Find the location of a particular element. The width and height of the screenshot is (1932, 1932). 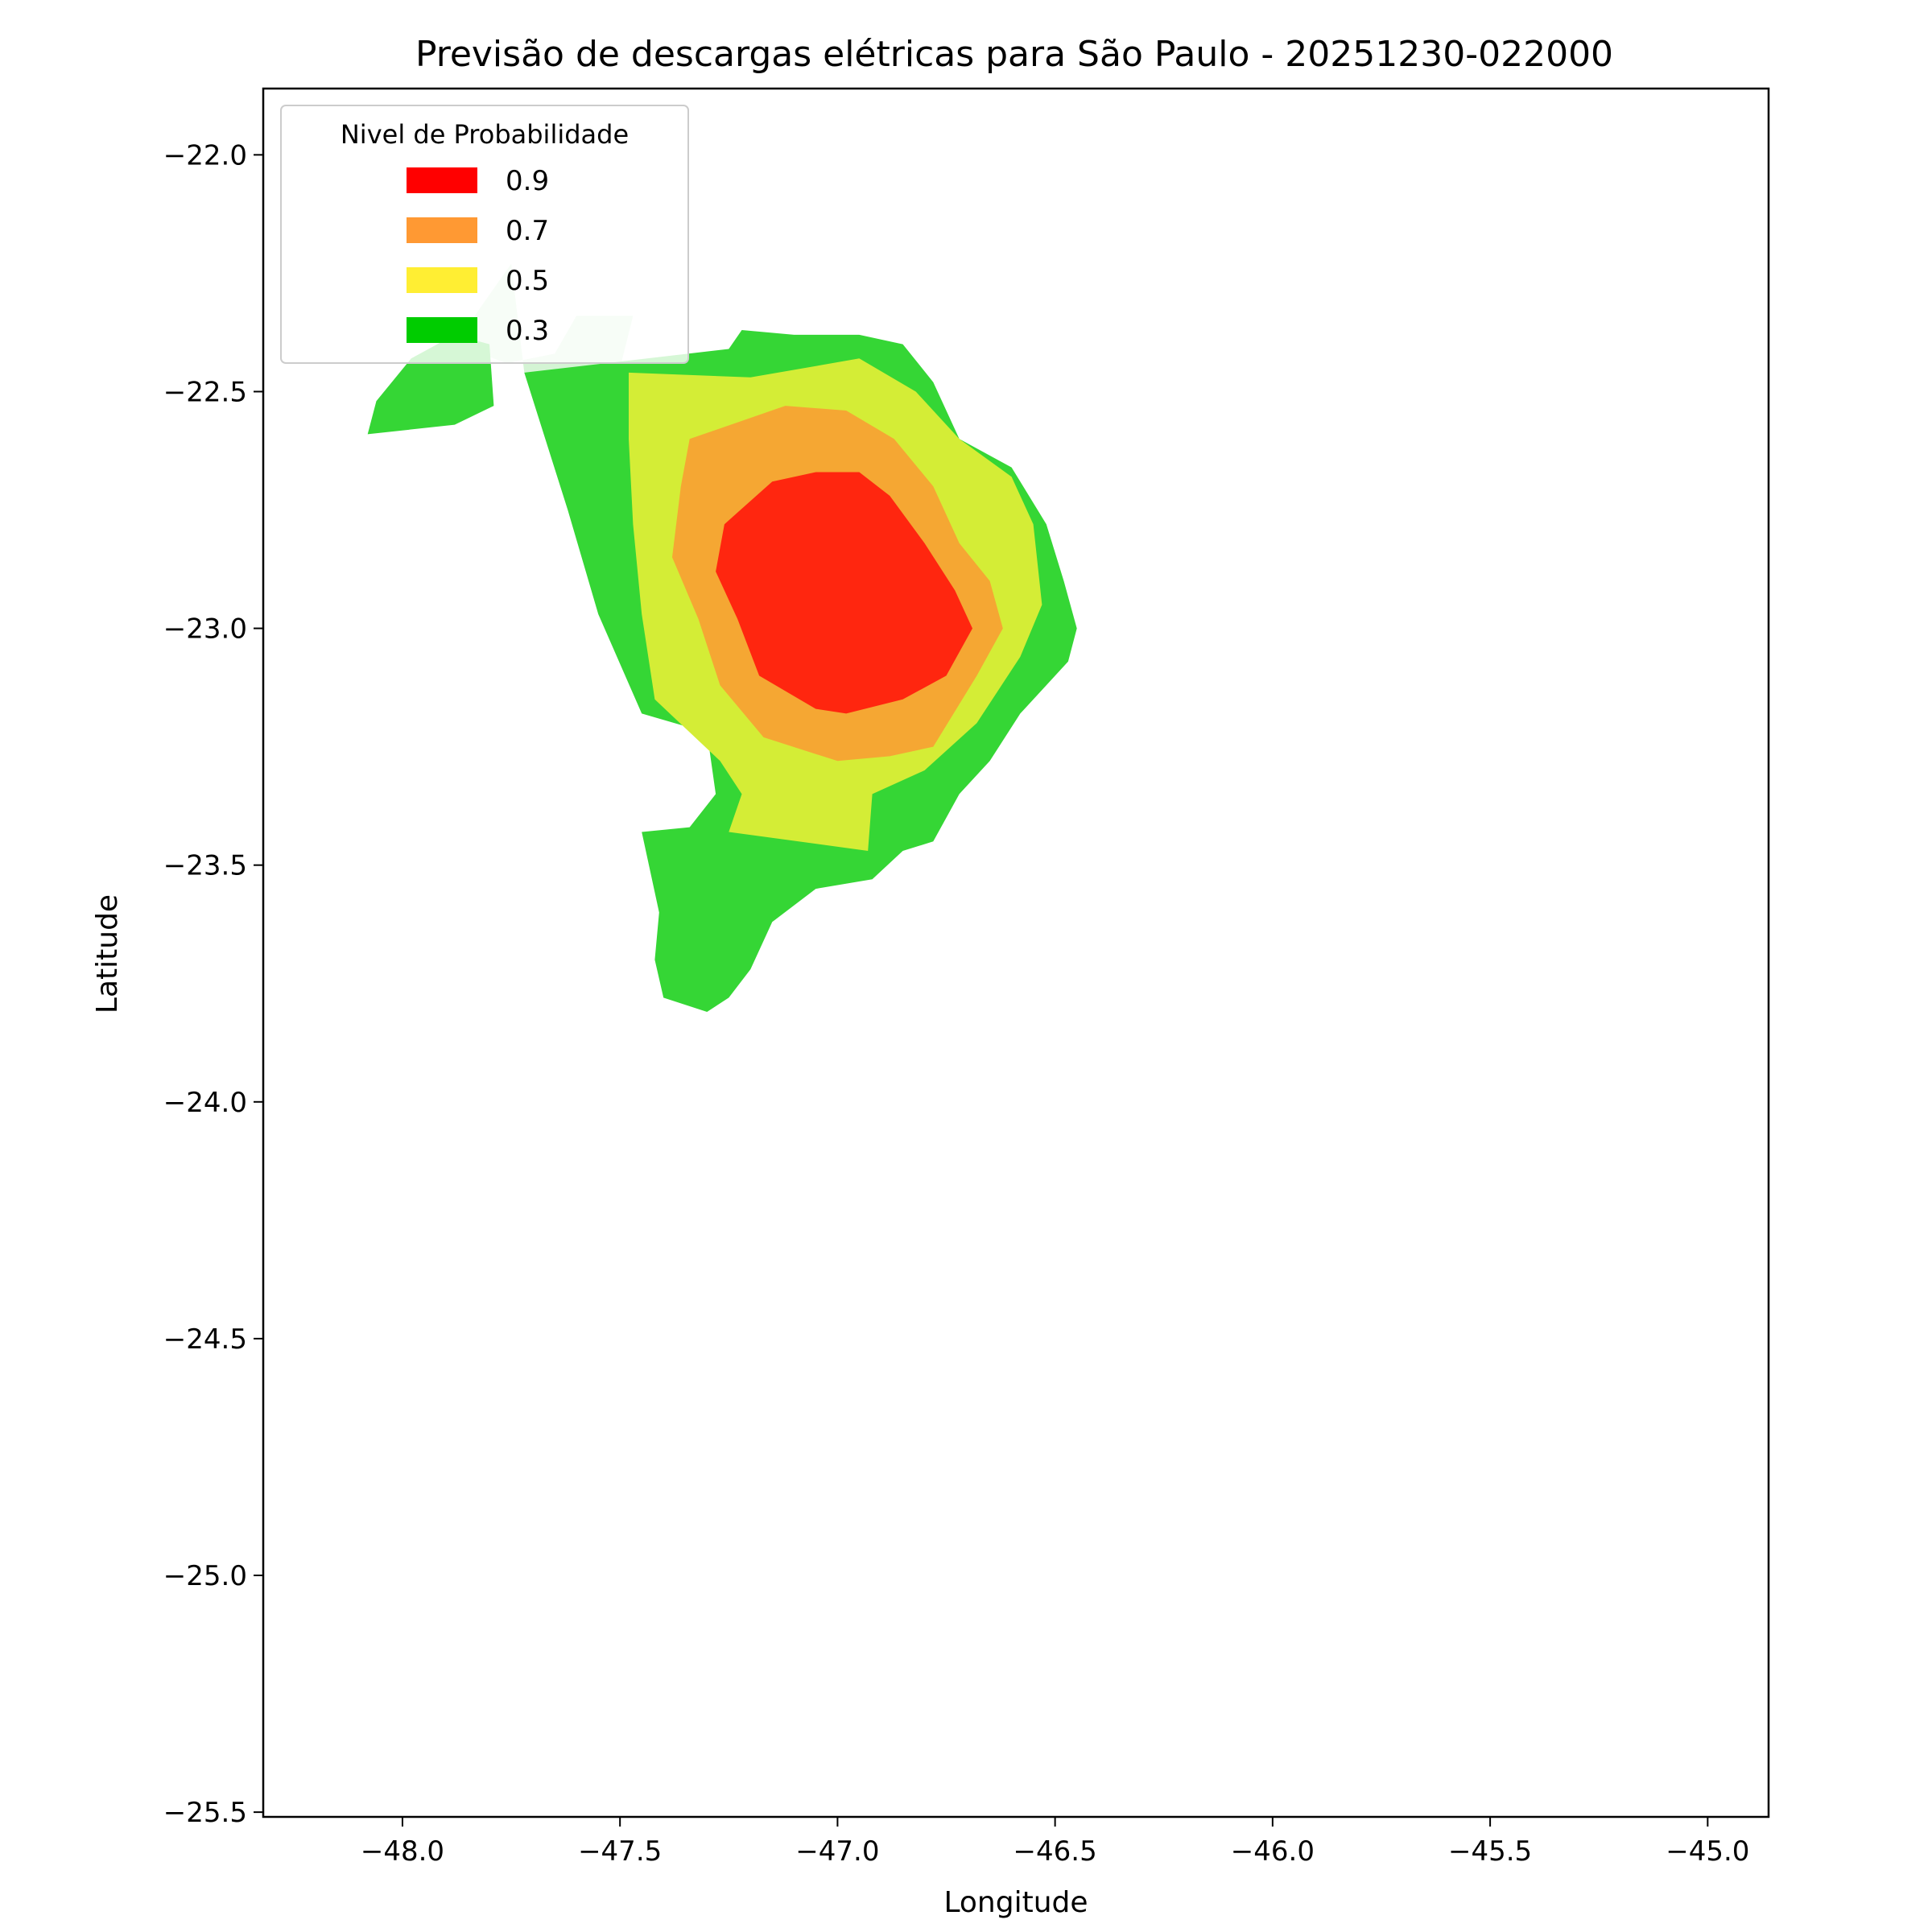

contour-regions is located at coordinates (722, 637).